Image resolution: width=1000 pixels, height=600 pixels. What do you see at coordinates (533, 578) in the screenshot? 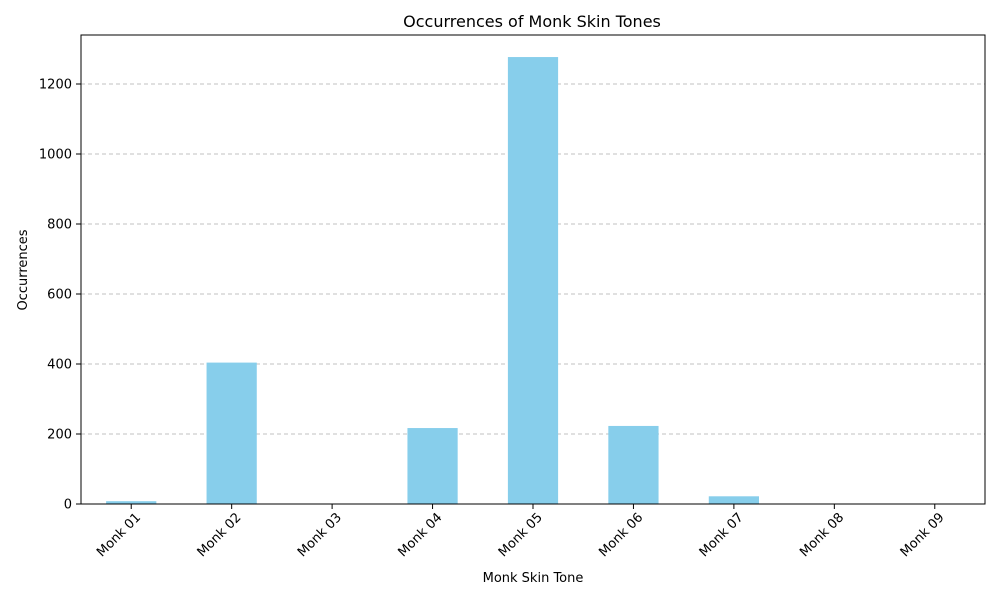
I see `x-axis-label: Monk Skin Tone` at bounding box center [533, 578].